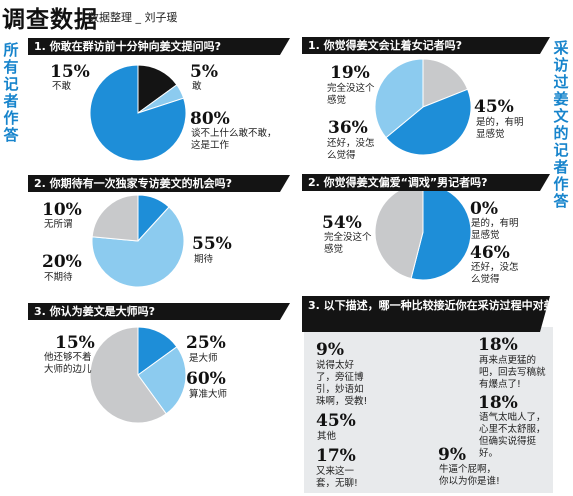  Describe the element at coordinates (234, 139) in the screenshot. I see `slice-label: 谈不上什么敢不敢，这是工作` at that location.